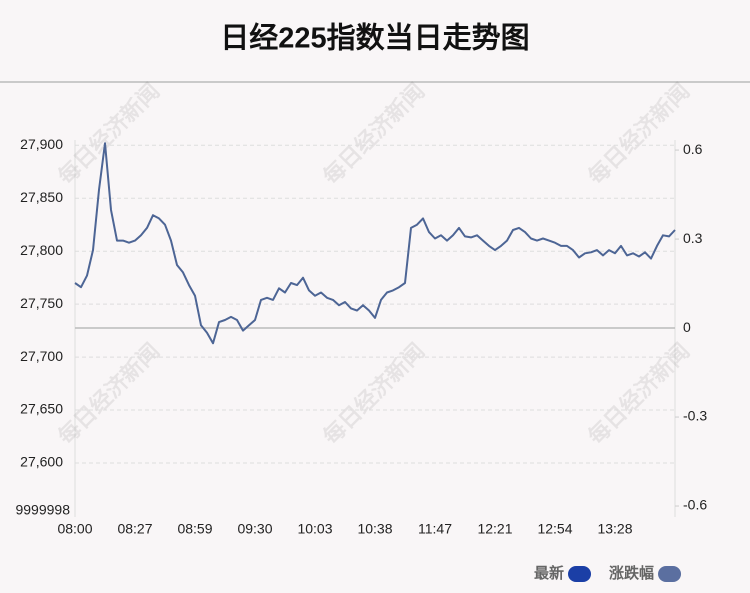  I want to click on x-tick-label: 10:38, so click(374, 529).